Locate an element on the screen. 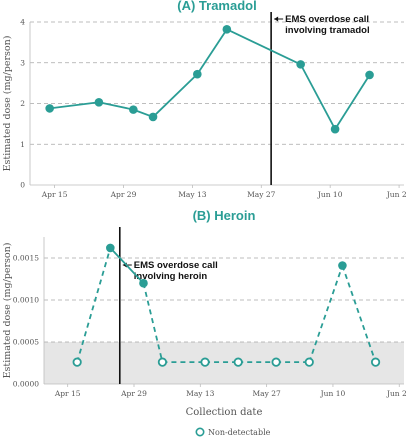  legend-marker is located at coordinates (200, 432).